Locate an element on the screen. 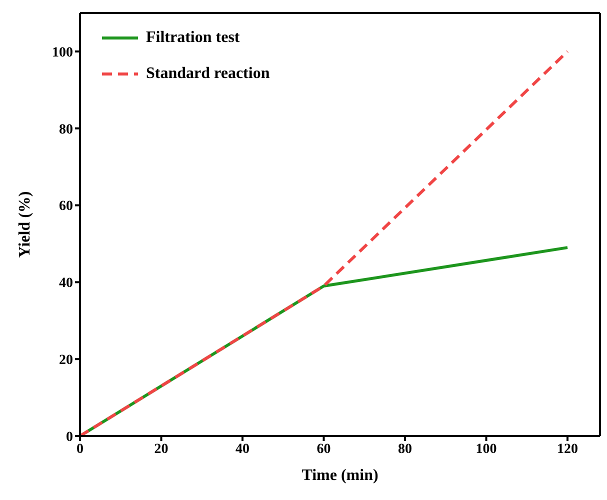  x-tick-label: 100 is located at coordinates (486, 449).